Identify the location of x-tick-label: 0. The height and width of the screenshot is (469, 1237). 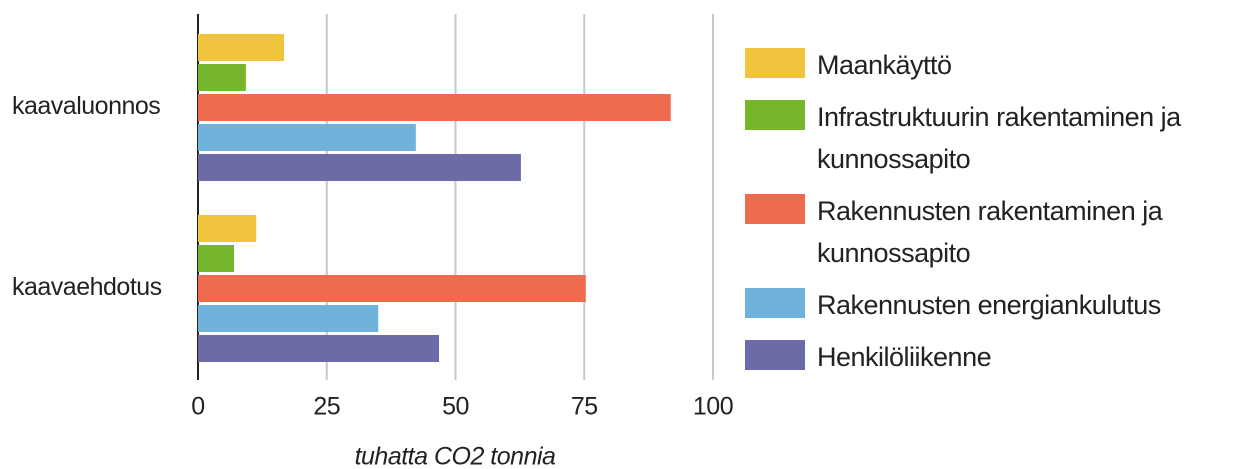
(197, 407).